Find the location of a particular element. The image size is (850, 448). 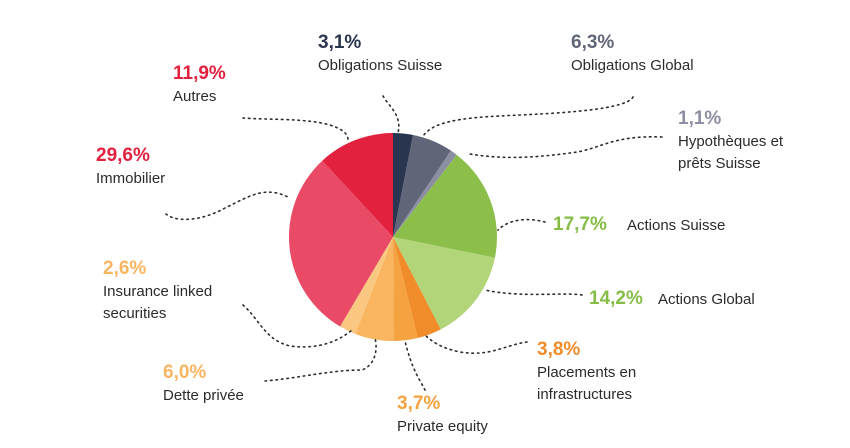

slice-percent: 29,6% is located at coordinates (123, 155).